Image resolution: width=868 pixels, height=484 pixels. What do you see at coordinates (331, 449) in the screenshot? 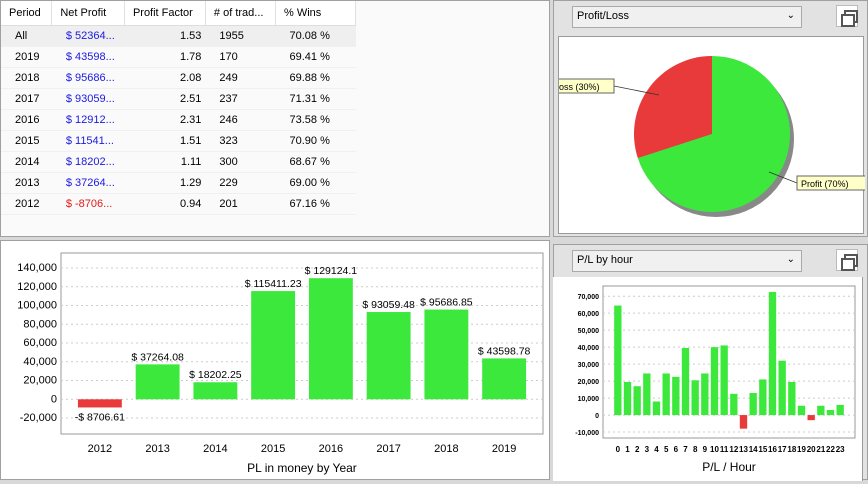
I see `x-tick-label: 2016` at bounding box center [331, 449].